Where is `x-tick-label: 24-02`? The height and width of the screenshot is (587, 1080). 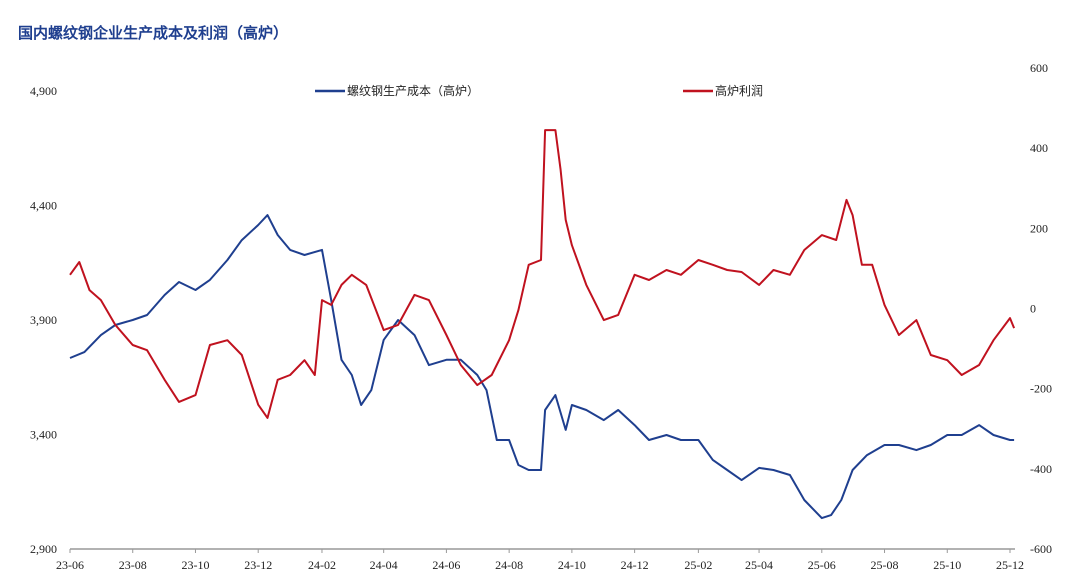
x-tick-label: 24-02 is located at coordinates (322, 565).